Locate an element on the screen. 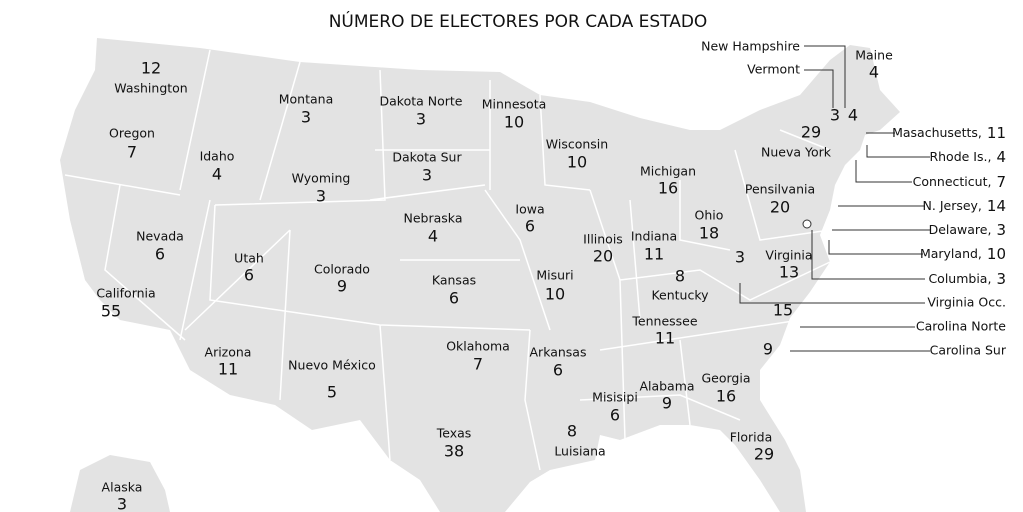 The width and height of the screenshot is (1023, 512). state-name: California is located at coordinates (125, 293).